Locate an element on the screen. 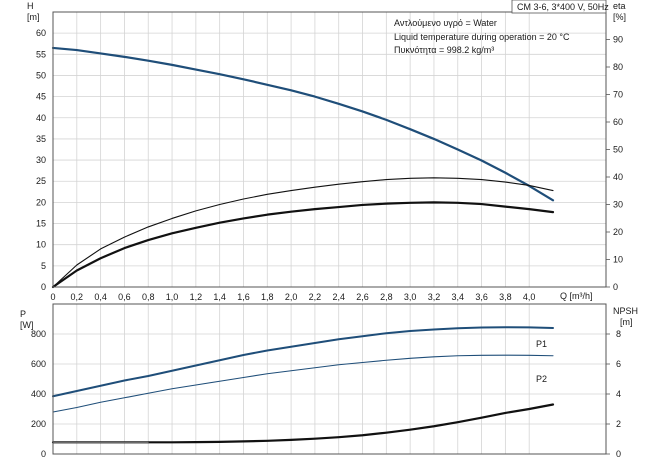  x-tick-label: 3,4 is located at coordinates (458, 297).